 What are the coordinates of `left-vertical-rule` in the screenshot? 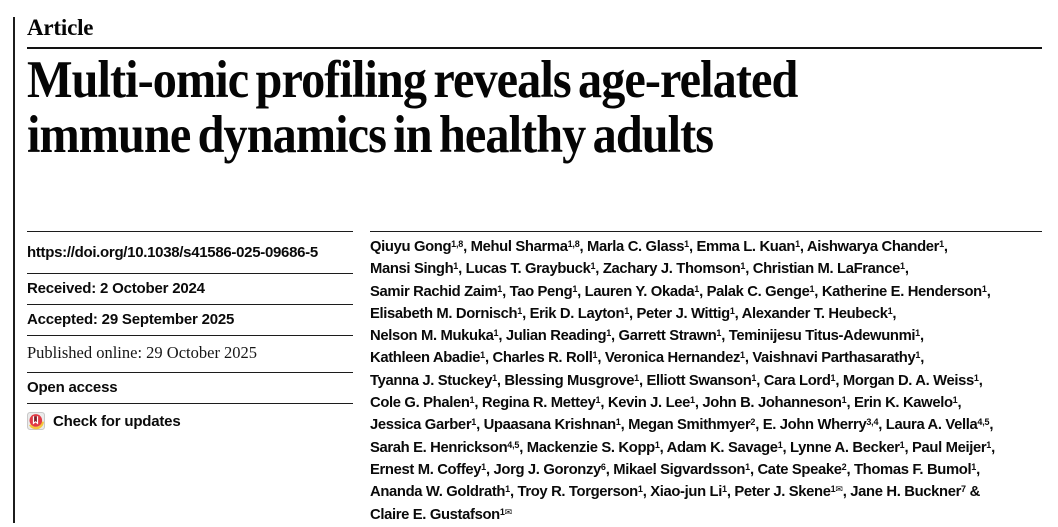 It's located at (14, 270).